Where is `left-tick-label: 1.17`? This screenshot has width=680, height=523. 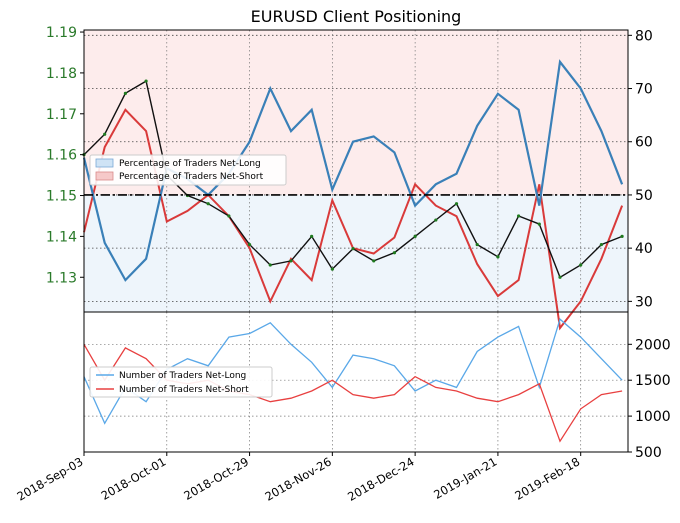
left-tick-label: 1.17 is located at coordinates (61, 115).